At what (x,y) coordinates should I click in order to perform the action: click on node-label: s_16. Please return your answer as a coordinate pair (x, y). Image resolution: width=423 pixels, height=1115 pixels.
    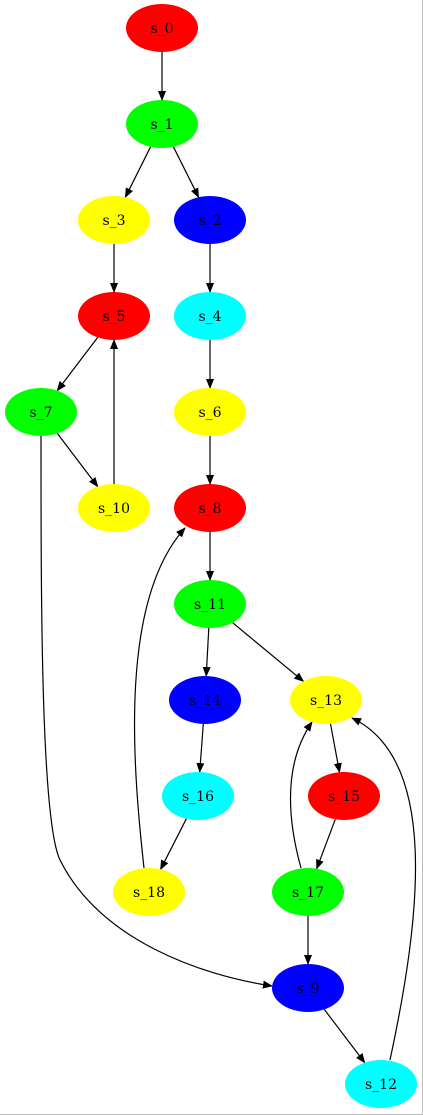
    Looking at the image, I should click on (198, 797).